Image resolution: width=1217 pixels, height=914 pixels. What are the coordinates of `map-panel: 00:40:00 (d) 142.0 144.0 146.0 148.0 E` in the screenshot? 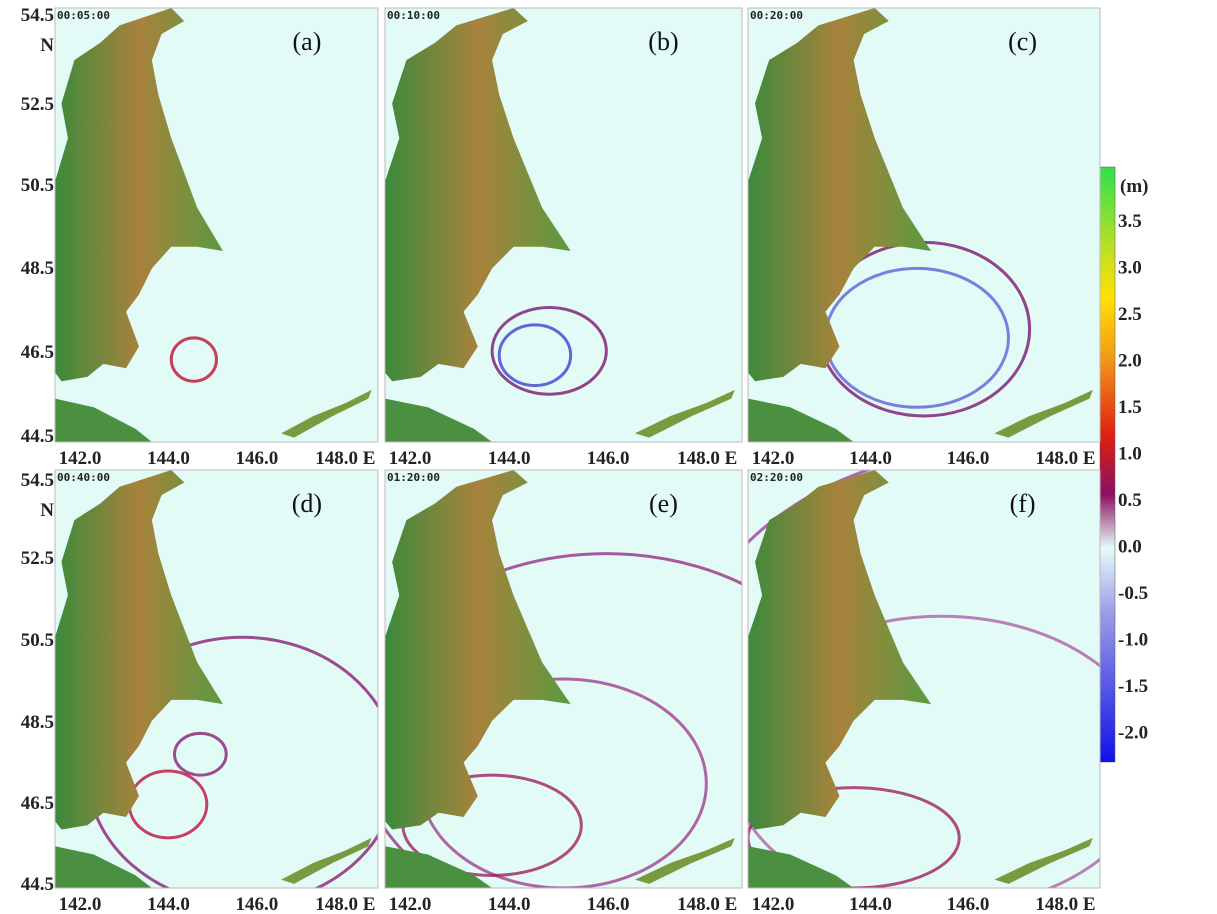 It's located at (216, 691).